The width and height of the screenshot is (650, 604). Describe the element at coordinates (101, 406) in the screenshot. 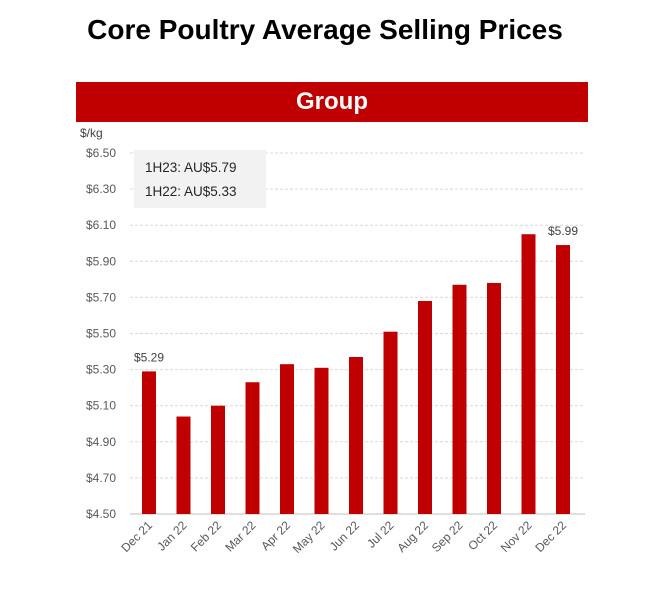

I see `y-tick-label: $5.10` at that location.